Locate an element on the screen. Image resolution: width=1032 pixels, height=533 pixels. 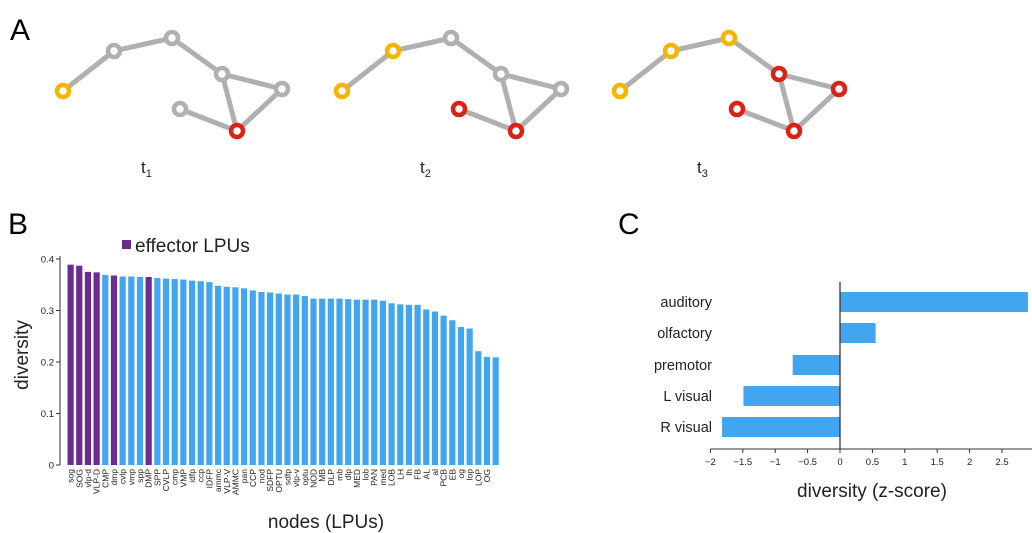
x-tick-label: AL is located at coordinates (426, 474).